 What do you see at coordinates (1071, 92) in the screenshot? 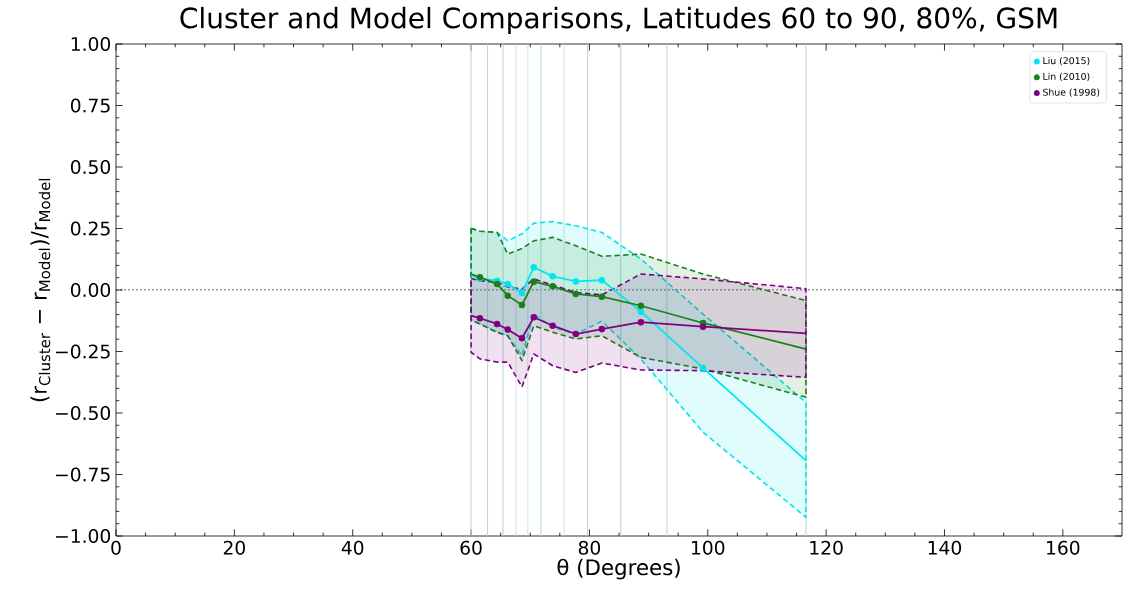
I see `legend-label: Shue (1998)` at bounding box center [1071, 92].